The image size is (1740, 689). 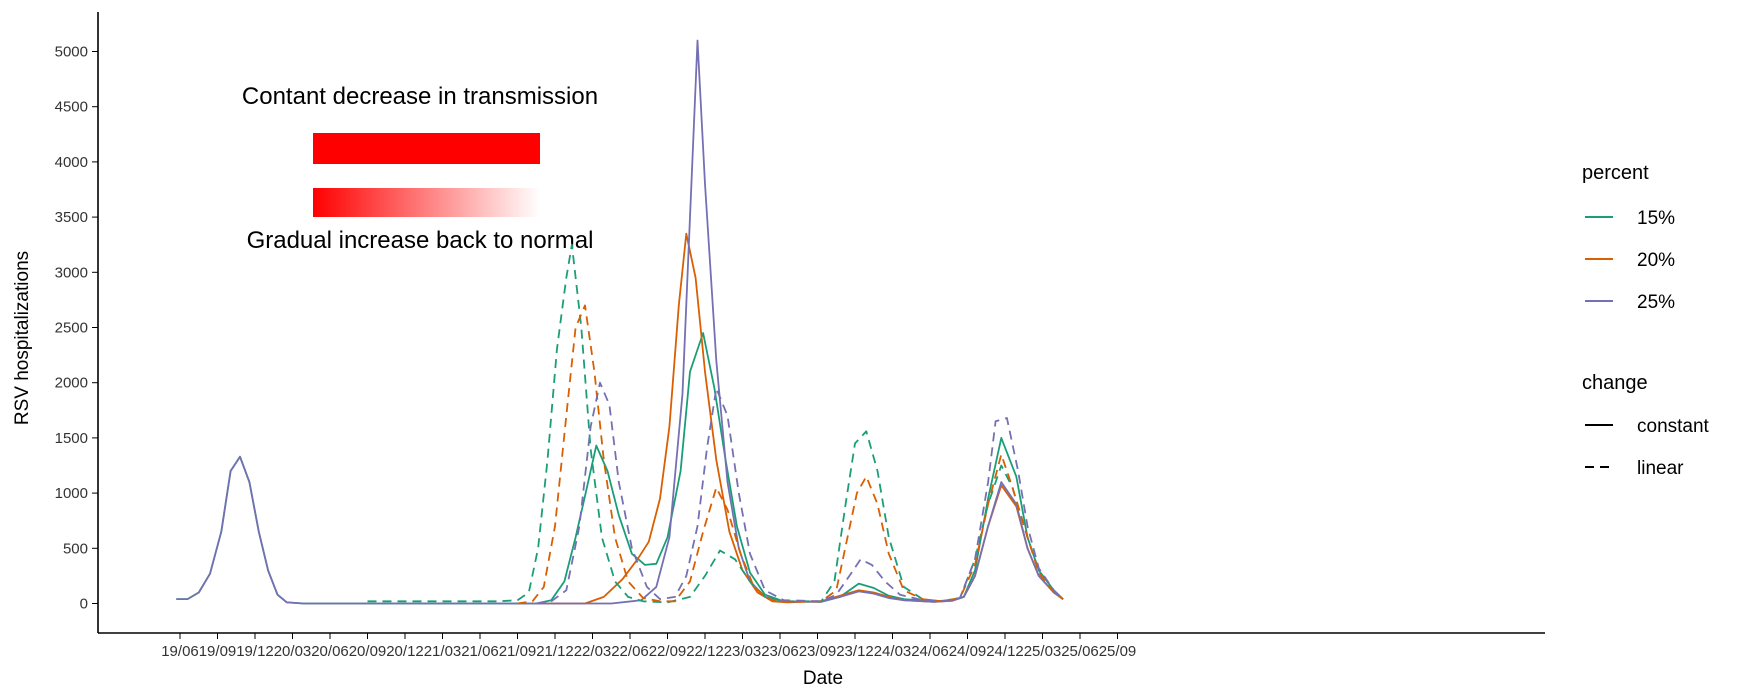 I want to click on gradual-increase-bar, so click(x=426, y=202).